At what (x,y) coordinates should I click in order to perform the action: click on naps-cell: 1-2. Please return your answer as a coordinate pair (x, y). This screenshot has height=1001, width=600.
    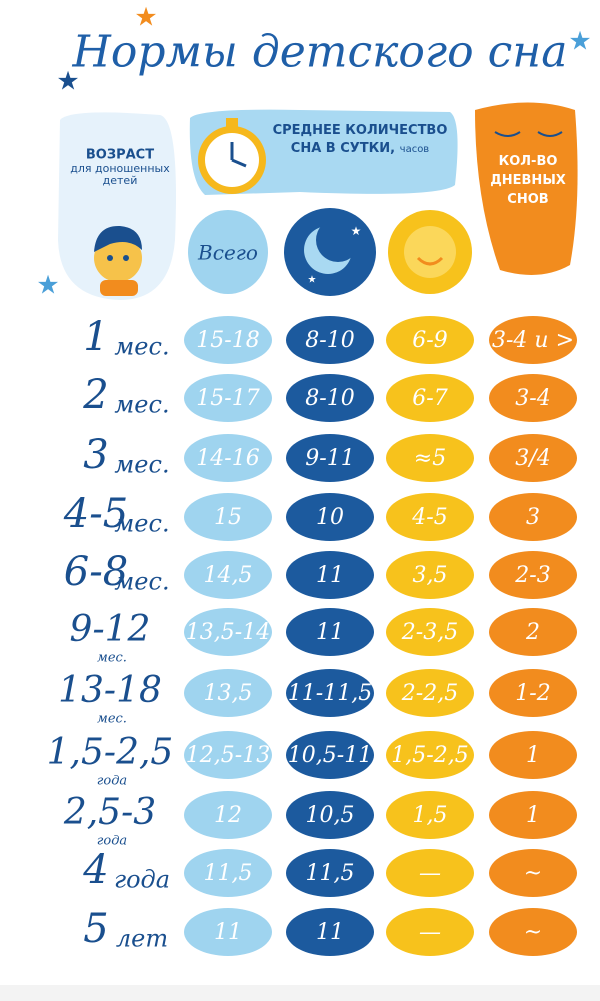
    Looking at the image, I should click on (532, 693).